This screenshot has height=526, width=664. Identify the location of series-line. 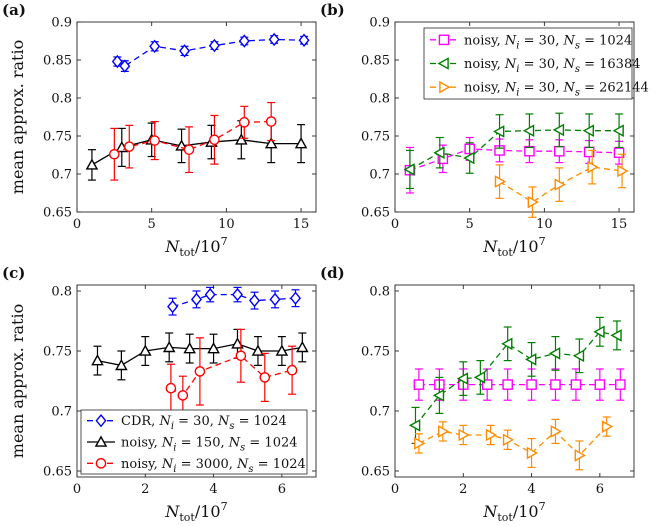
(516, 378).